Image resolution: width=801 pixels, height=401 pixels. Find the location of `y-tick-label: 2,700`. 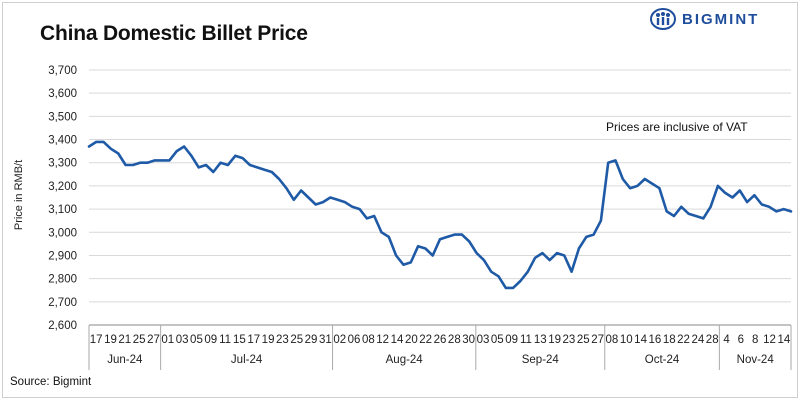

y-tick-label: 2,700 is located at coordinates (62, 303).